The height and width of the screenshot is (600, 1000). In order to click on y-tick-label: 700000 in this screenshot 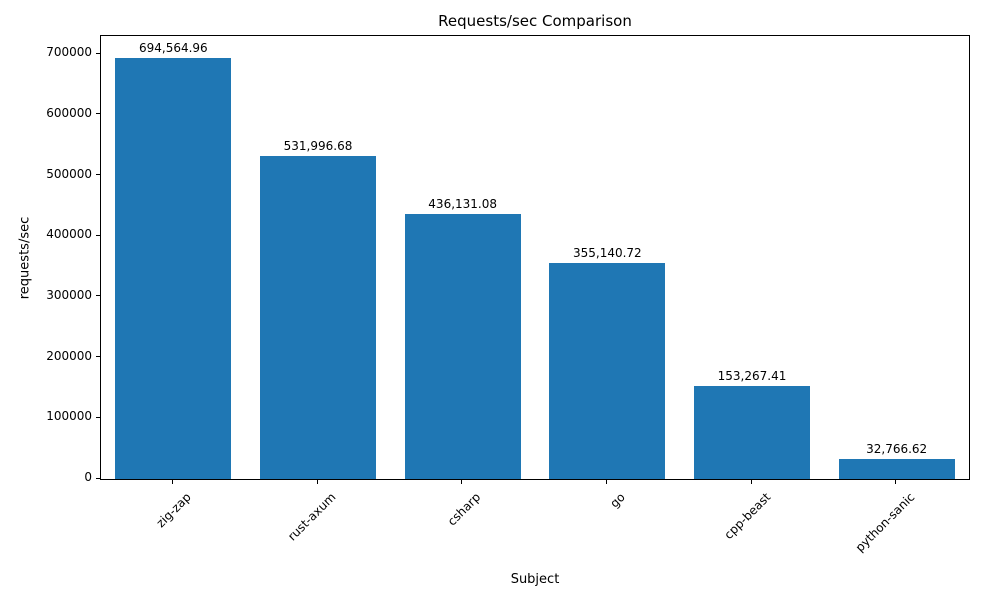, I will do `click(69, 52)`.